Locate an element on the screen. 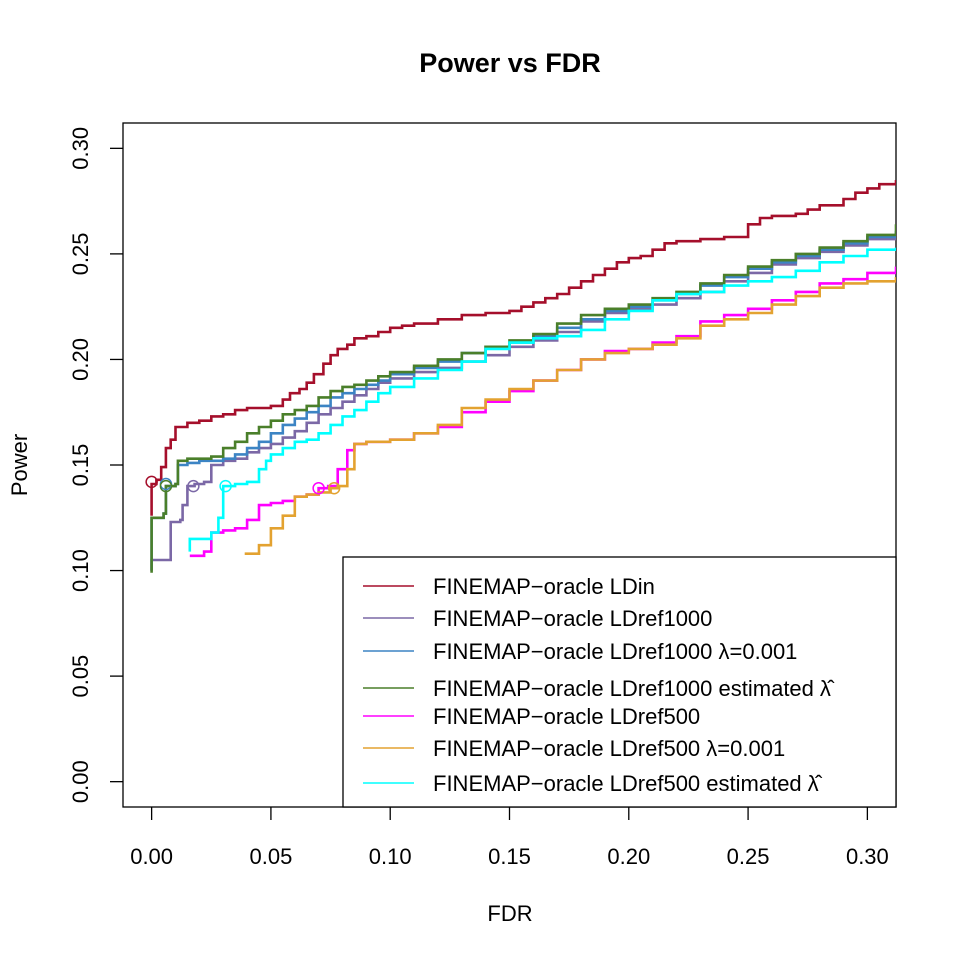  y-tick-label: 0.20 is located at coordinates (80, 359).